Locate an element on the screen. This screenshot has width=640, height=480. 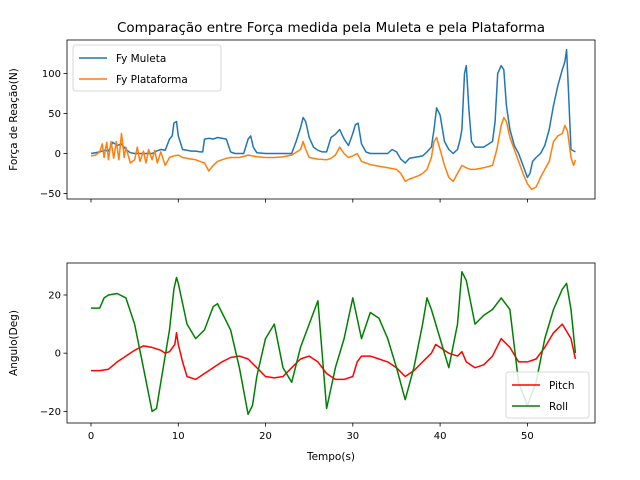
series-line-pitch is located at coordinates (334, 352).